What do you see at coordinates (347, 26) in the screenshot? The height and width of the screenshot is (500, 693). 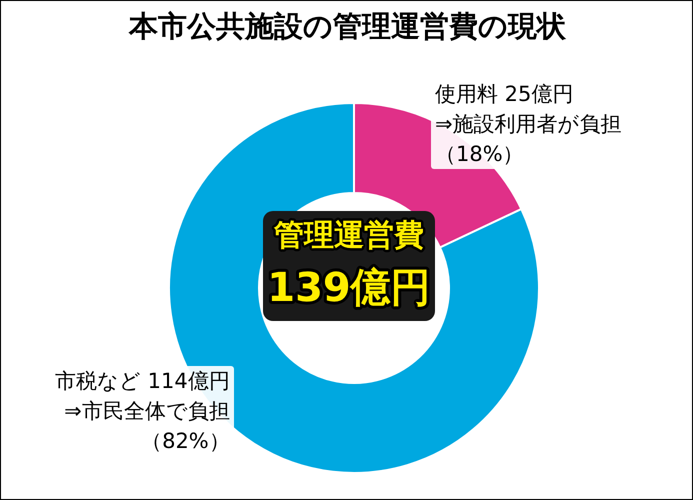 I see `chart-title: 本市公共施設の管理運営費の現状` at bounding box center [347, 26].